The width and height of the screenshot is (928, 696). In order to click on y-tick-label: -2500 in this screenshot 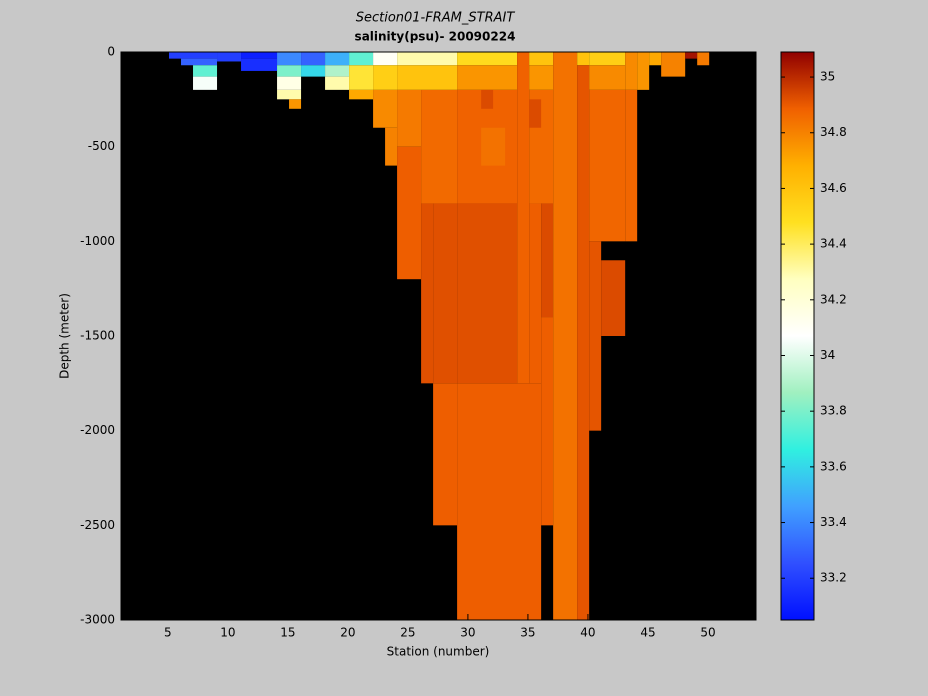, I will do `click(97, 525)`.